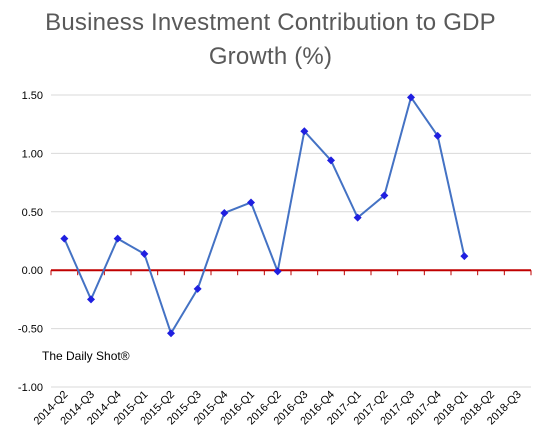  What do you see at coordinates (270, 56) in the screenshot?
I see `chart-title-line-2: Growth (%)` at bounding box center [270, 56].